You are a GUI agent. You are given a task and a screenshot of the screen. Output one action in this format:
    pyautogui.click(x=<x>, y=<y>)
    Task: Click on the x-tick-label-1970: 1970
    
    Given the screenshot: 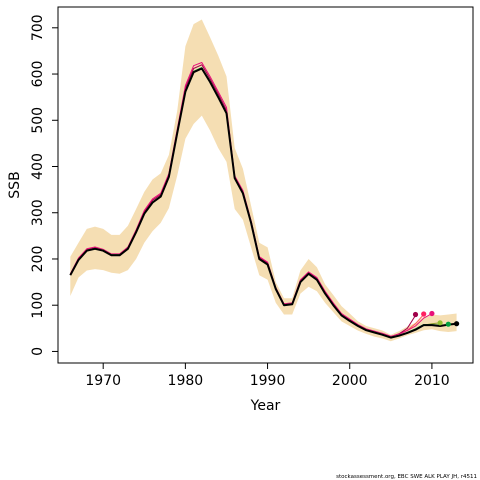 What is the action you would take?
    pyautogui.click(x=103, y=381)
    